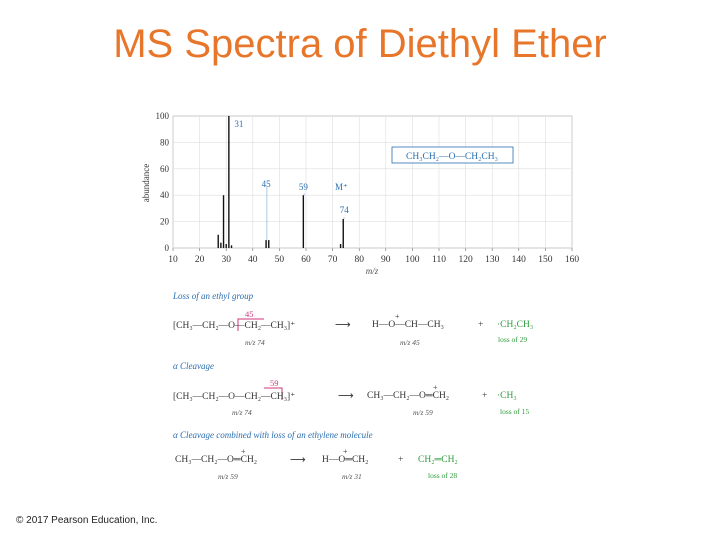 The width and height of the screenshot is (720, 540). What do you see at coordinates (234, 326) in the screenshot?
I see `mech1-reactant: [CH₃—CH₂—O—CH₂—CH₃]⁺` at bounding box center [234, 326].